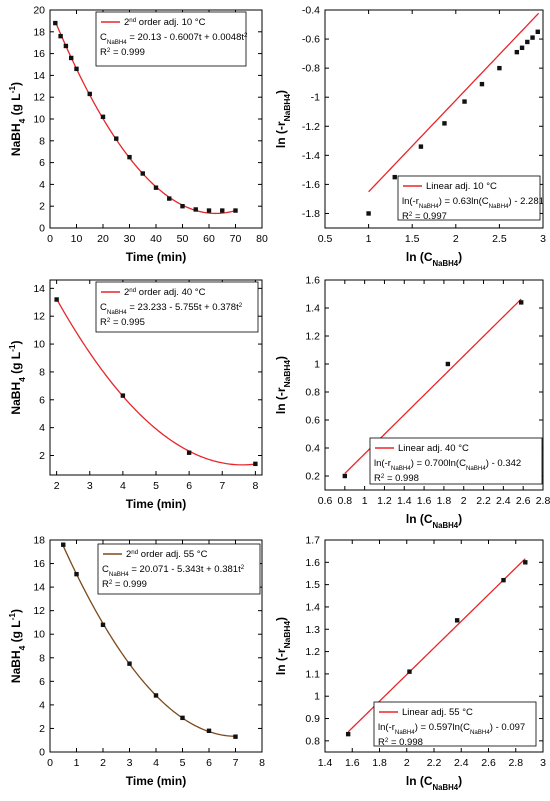 The image size is (550, 801). Describe the element at coordinates (523, 501) in the screenshot. I see `x-tick-label: 2.6` at that location.